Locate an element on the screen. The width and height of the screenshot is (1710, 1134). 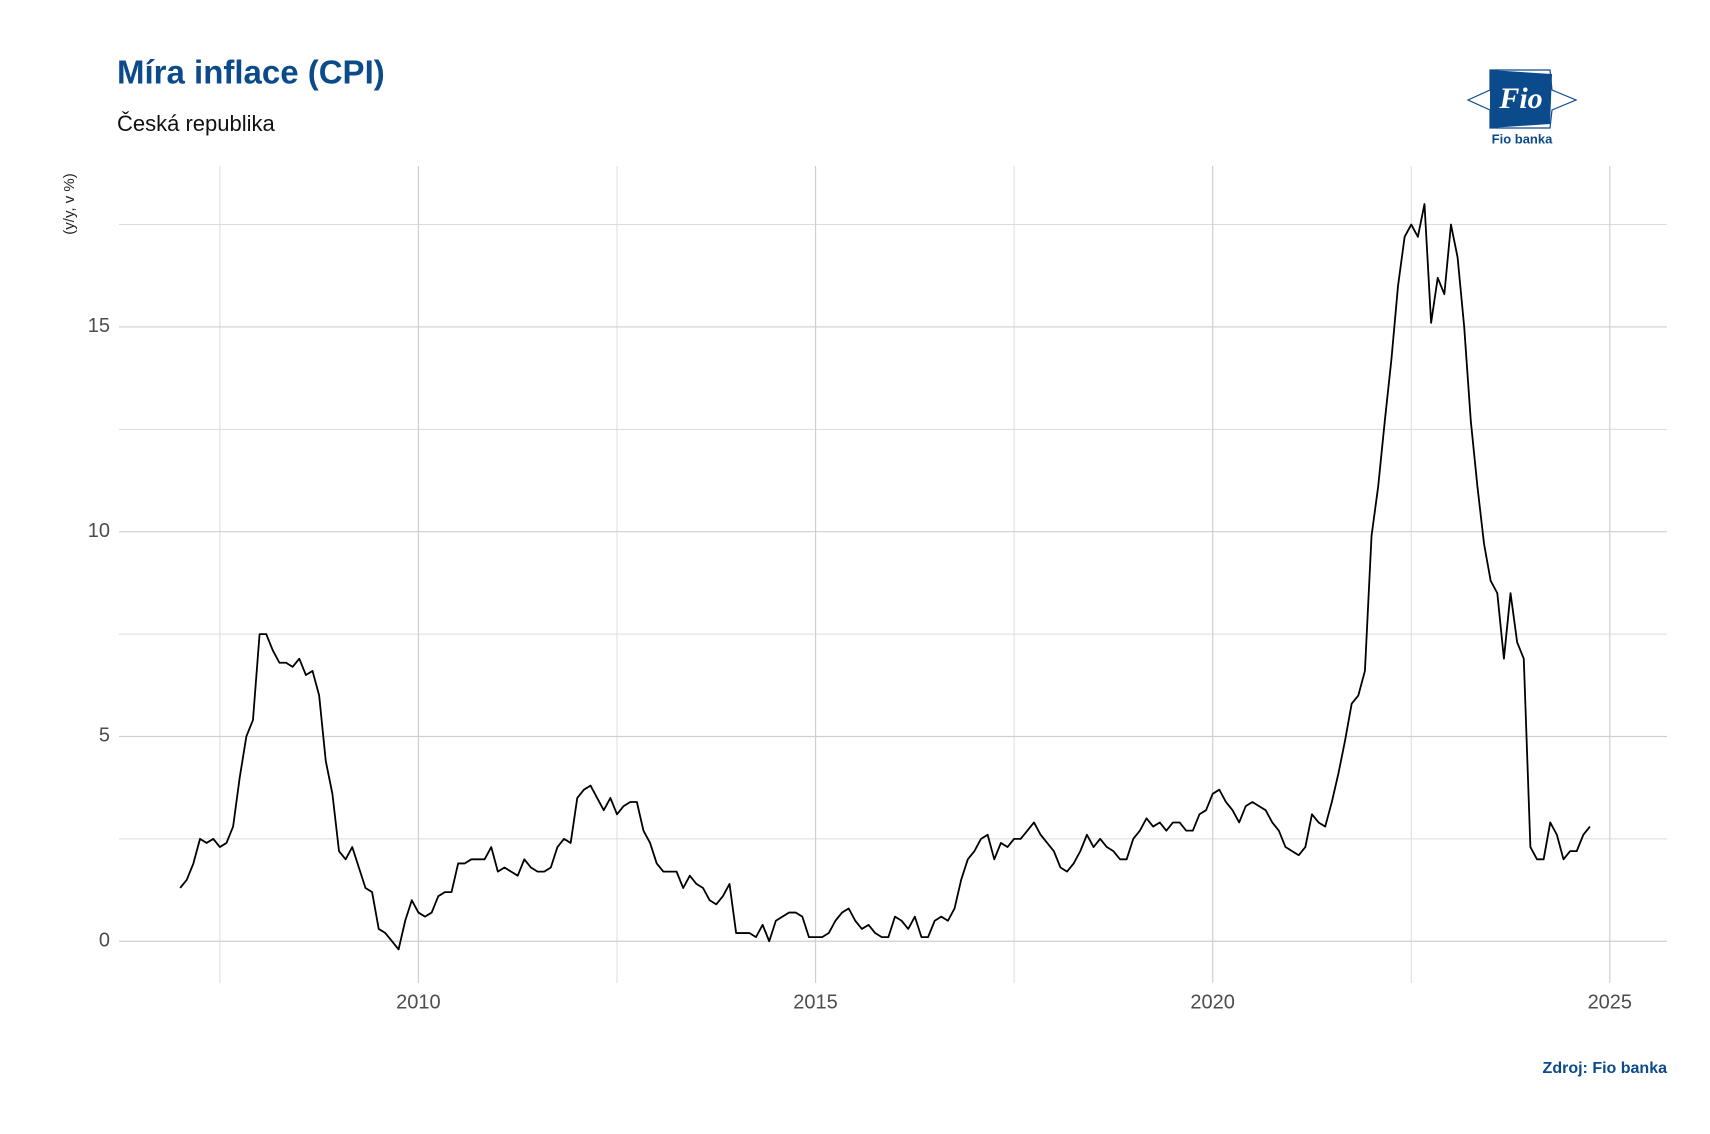
y-axis-label: (y/y, v %) is located at coordinates (69, 203).